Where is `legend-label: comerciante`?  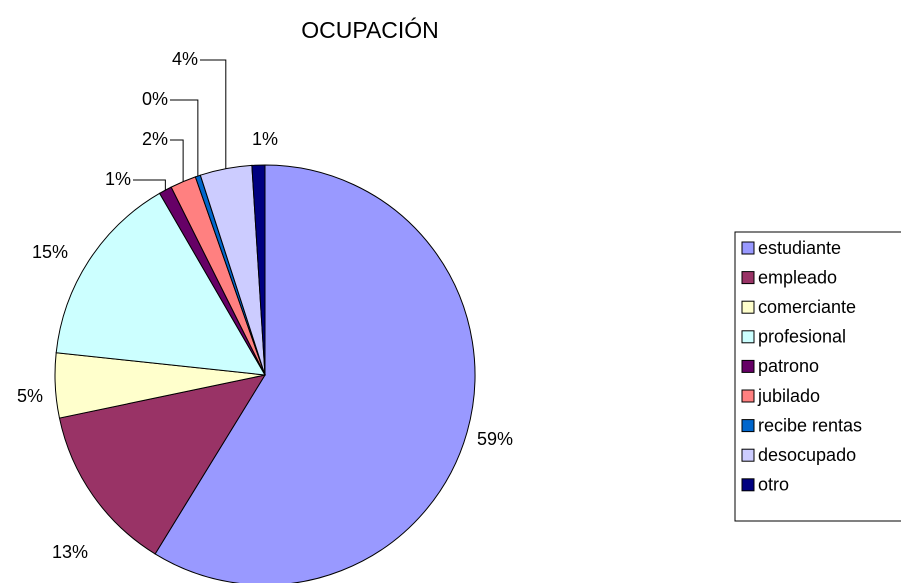 legend-label: comerciante is located at coordinates (807, 307).